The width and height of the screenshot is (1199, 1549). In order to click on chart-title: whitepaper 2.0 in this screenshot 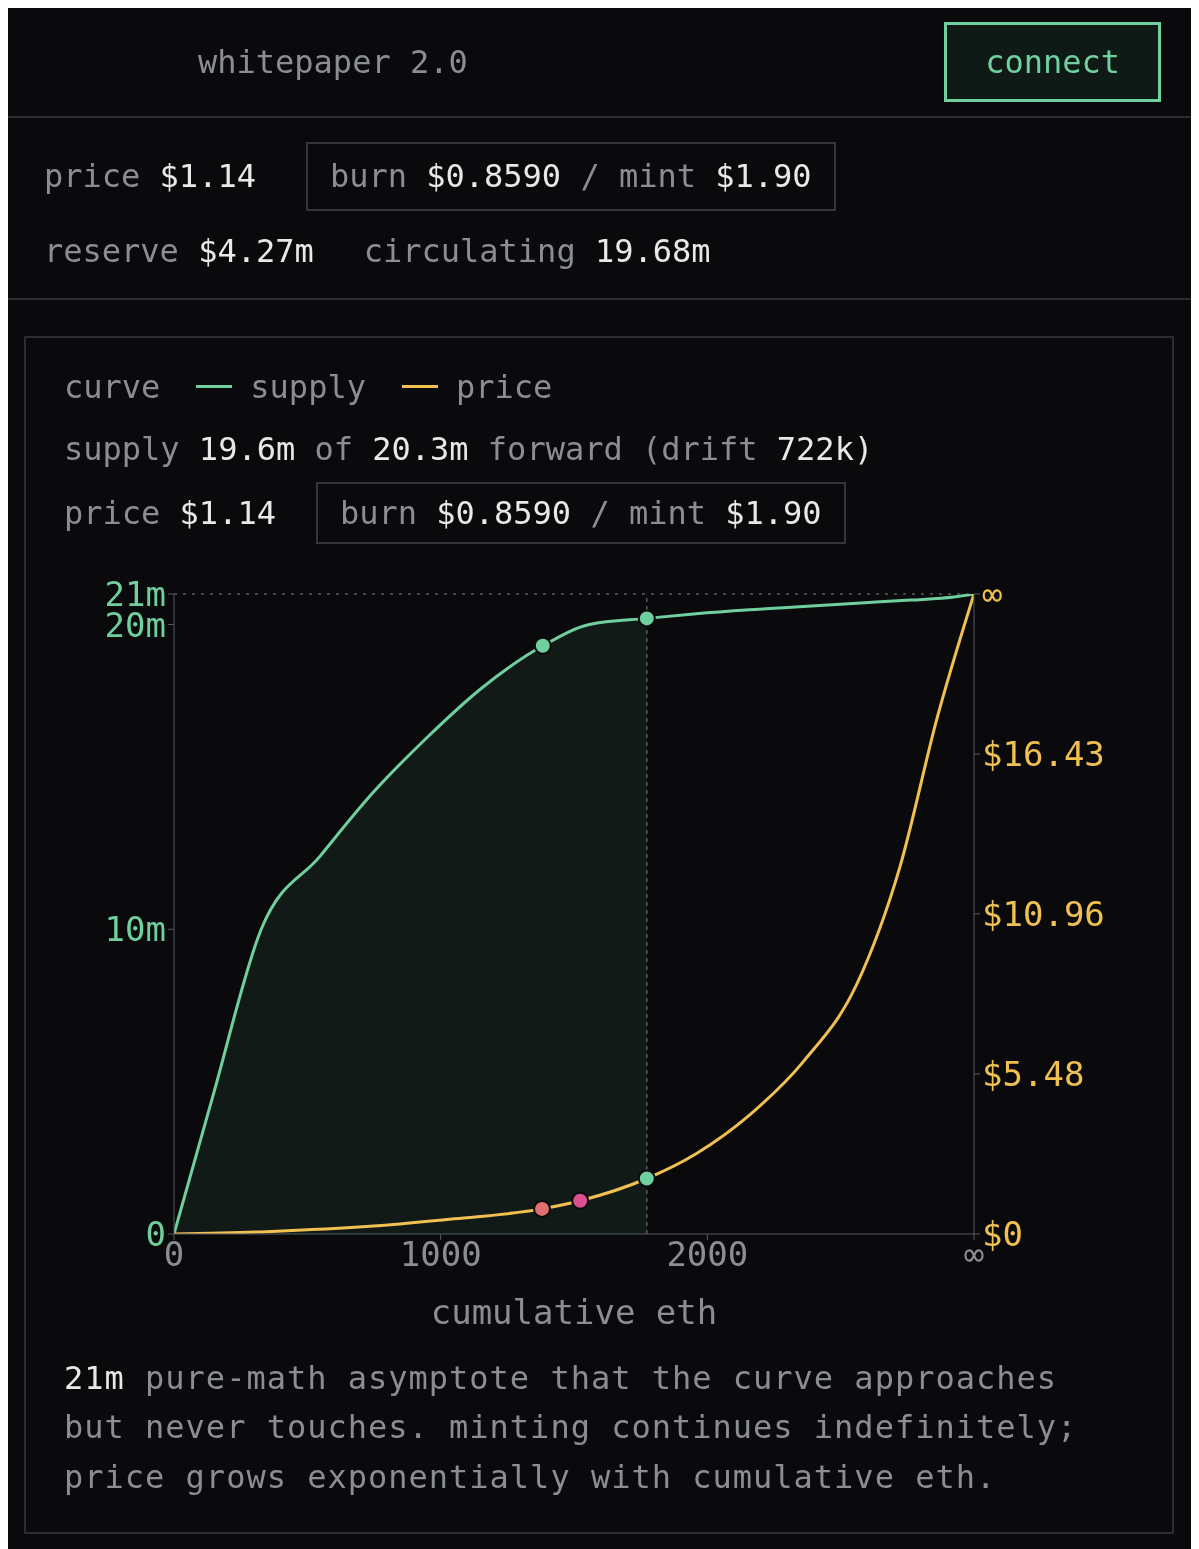, I will do `click(333, 62)`.